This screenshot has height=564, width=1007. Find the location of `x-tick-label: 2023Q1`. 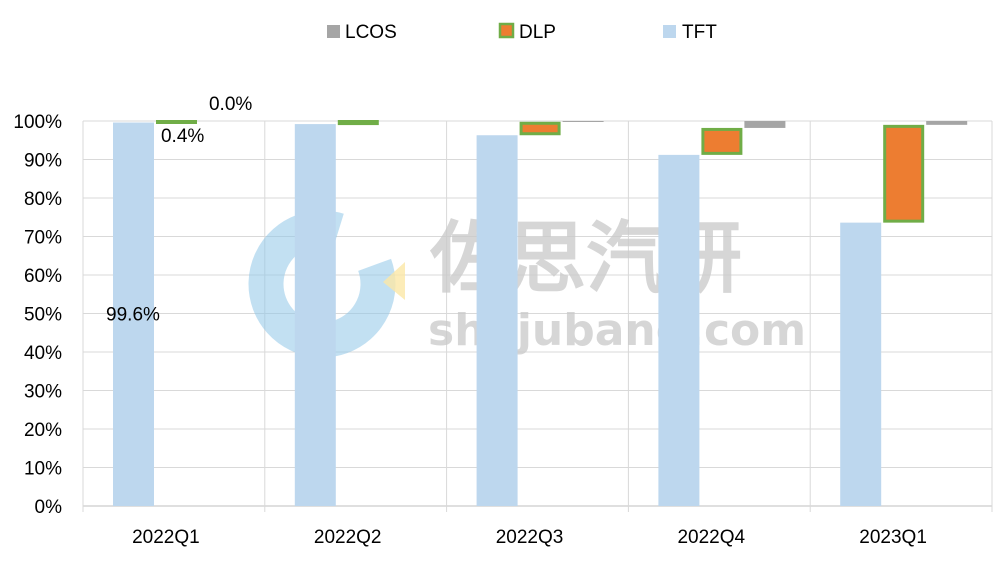

x-tick-label: 2023Q1 is located at coordinates (893, 537).